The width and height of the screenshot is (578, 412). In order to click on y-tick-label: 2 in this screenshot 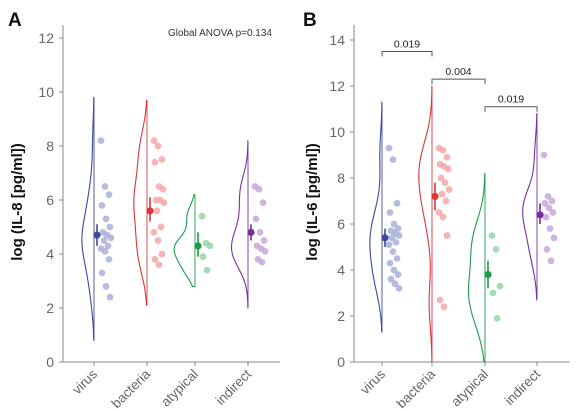, I will do `click(50, 308)`.